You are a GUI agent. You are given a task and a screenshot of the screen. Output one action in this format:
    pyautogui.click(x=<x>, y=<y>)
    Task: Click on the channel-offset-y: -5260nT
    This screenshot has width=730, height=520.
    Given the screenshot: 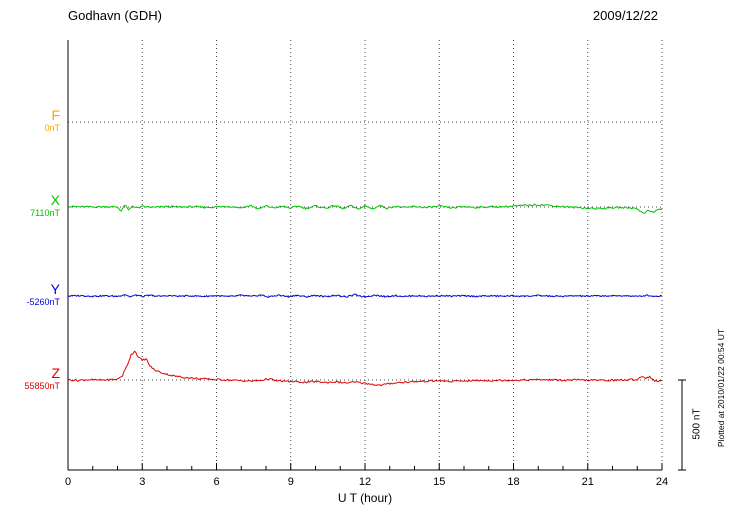 What is the action you would take?
    pyautogui.click(x=43, y=302)
    